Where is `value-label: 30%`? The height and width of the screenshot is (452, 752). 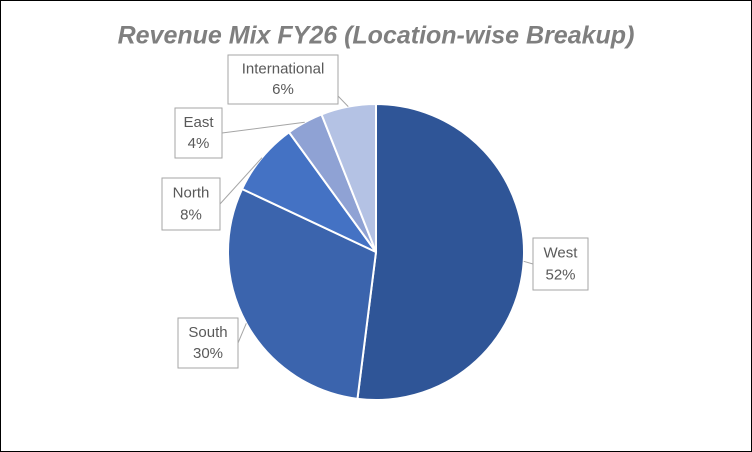
value-label: 30% is located at coordinates (208, 353).